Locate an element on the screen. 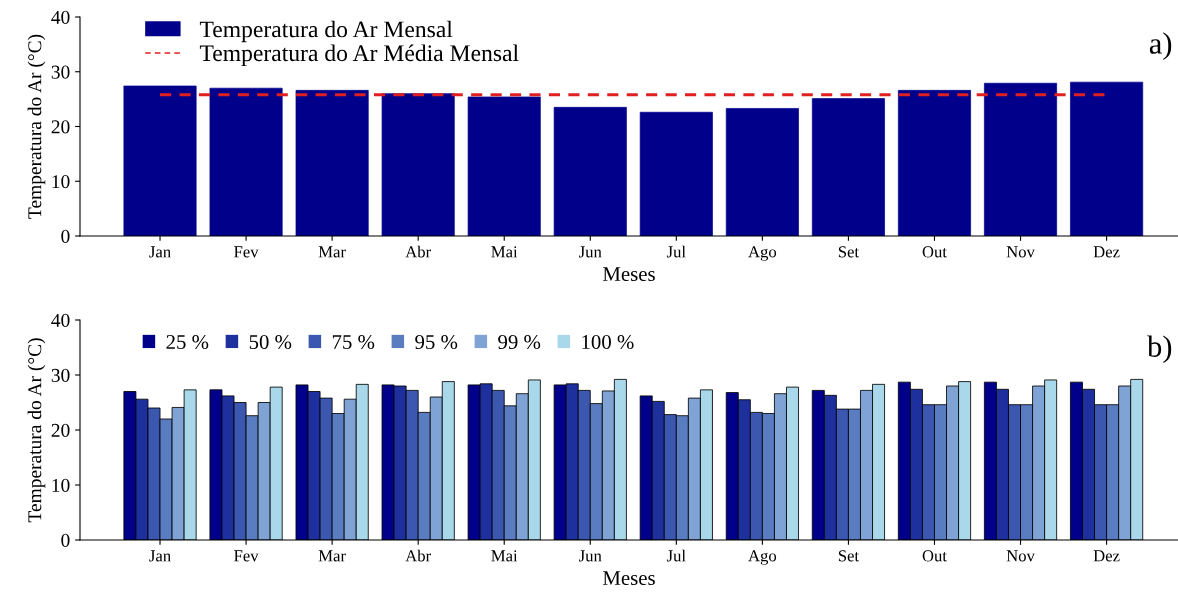 This screenshot has width=1178, height=594. legend-label: 50 % is located at coordinates (270, 342).